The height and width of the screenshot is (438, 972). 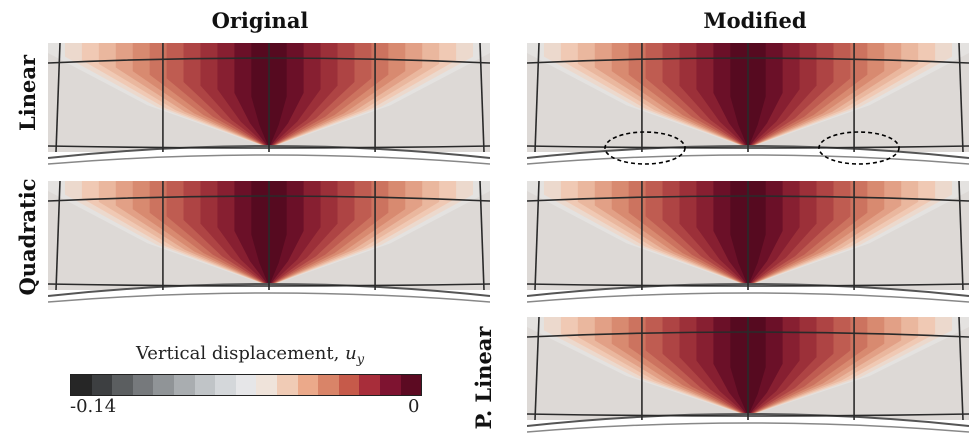 What do you see at coordinates (748, 243) in the screenshot?
I see `panel-modified-quadratic` at bounding box center [748, 243].